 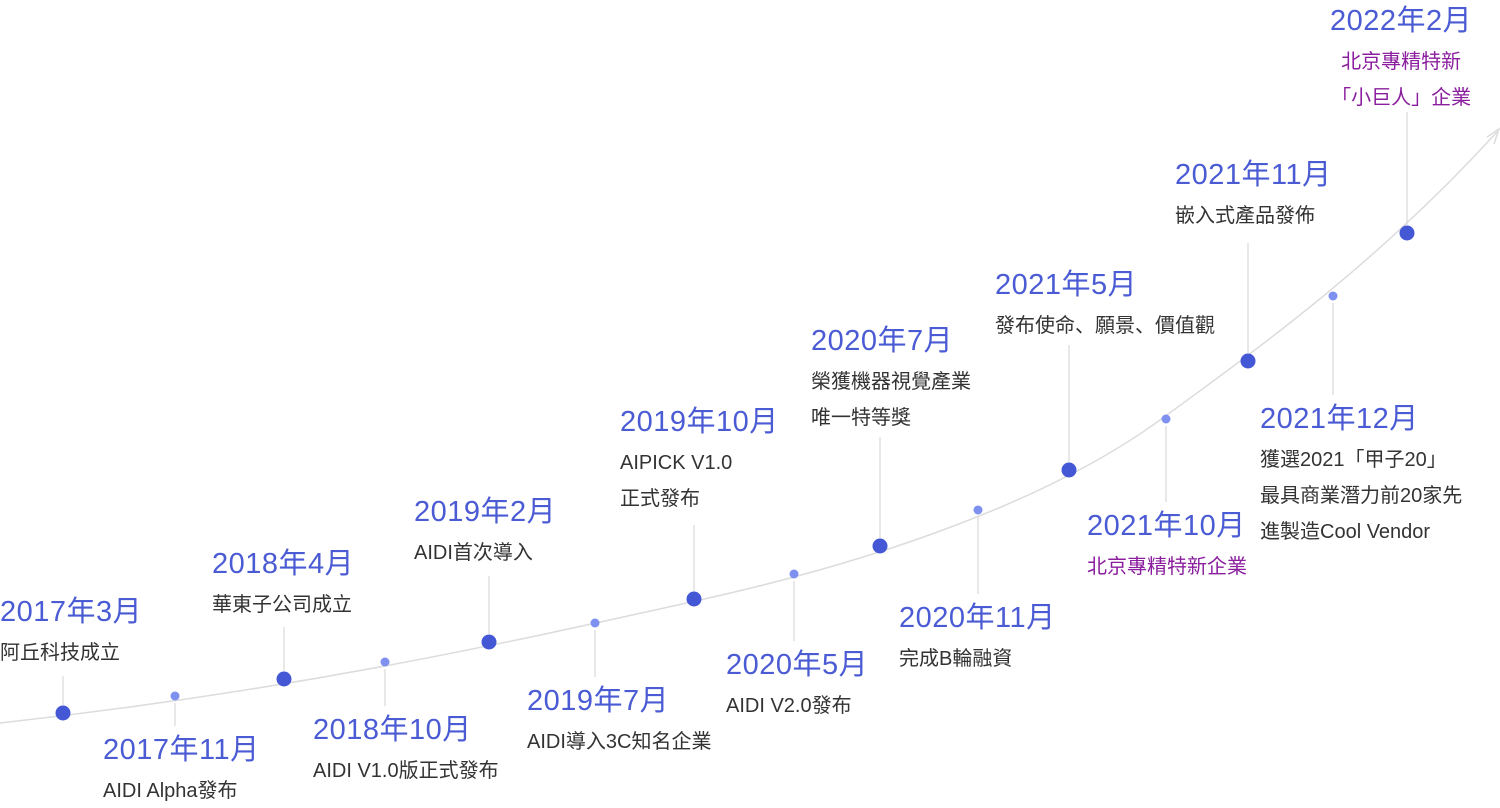 I want to click on event-description: AIDI Alpha發布, so click(x=170, y=791).